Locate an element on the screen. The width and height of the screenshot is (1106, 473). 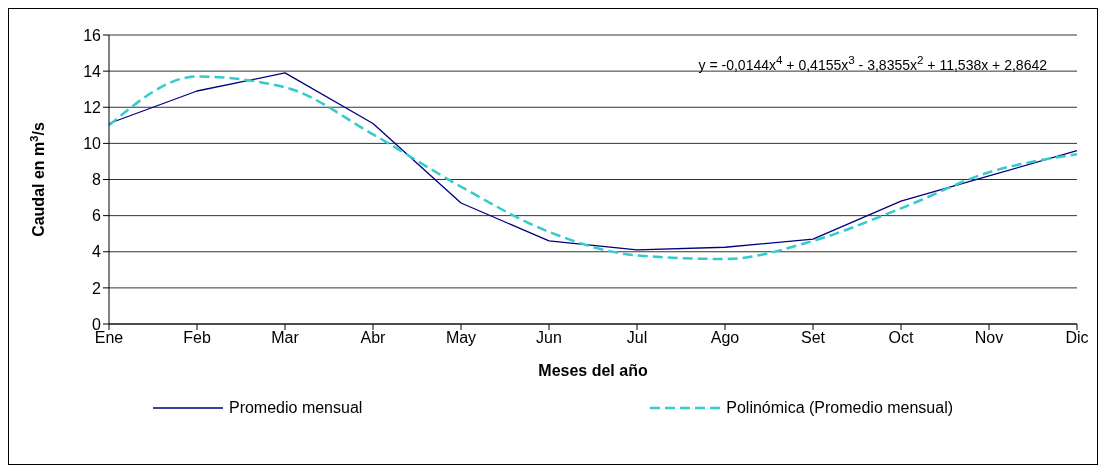
x-tick-label: Oct is located at coordinates (901, 338).